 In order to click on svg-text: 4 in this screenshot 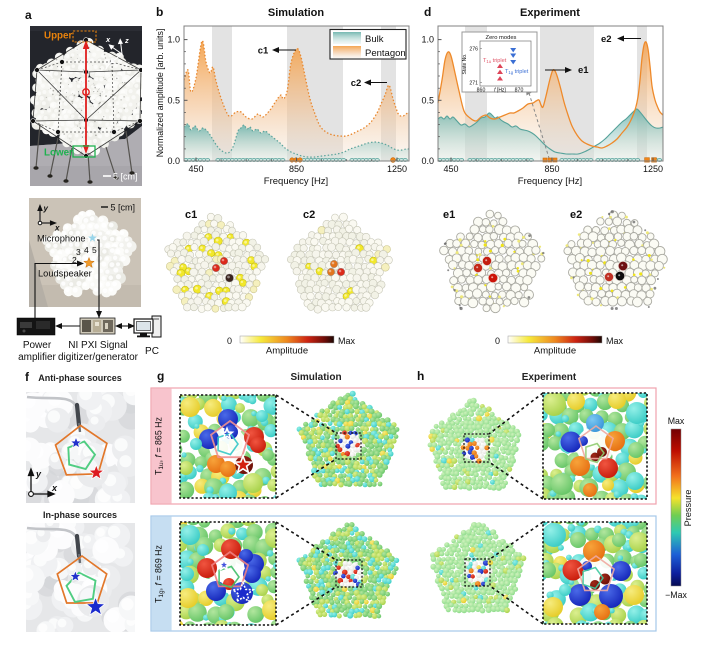, I will do `click(86, 250)`.